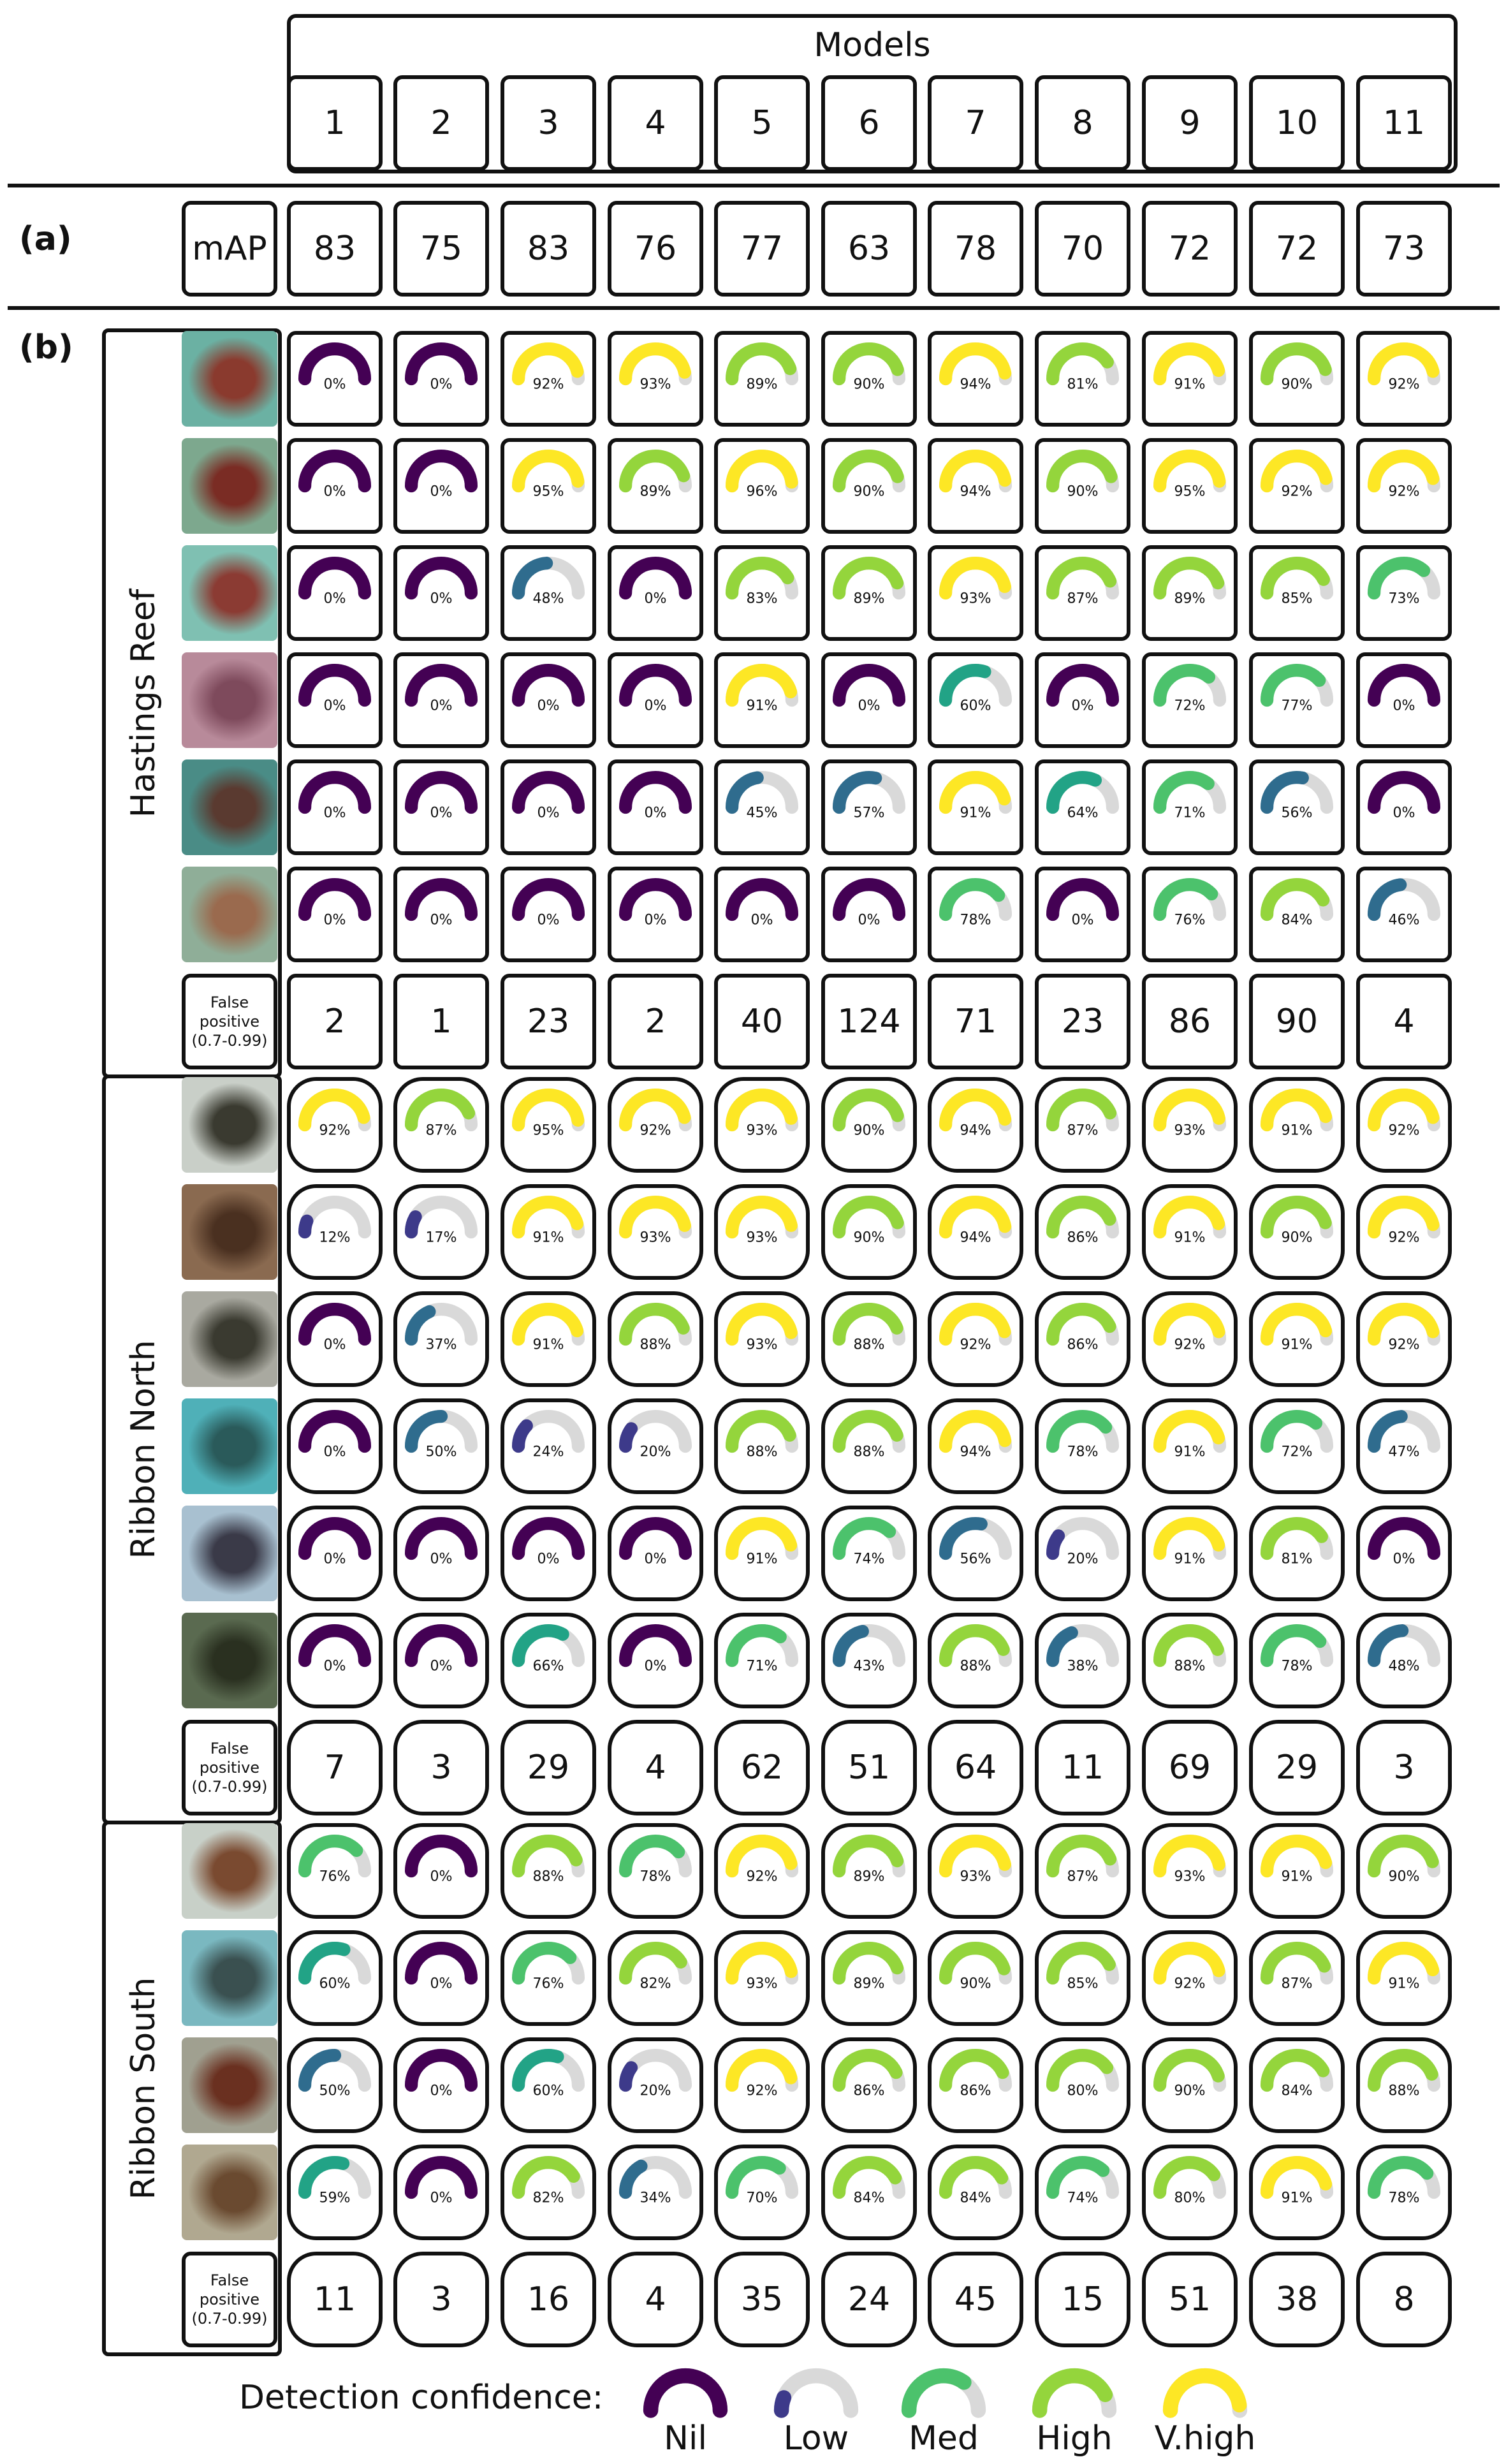 The width and height of the screenshot is (1506, 2464). What do you see at coordinates (976, 902) in the screenshot?
I see `confidence-gauge: 78%` at bounding box center [976, 902].